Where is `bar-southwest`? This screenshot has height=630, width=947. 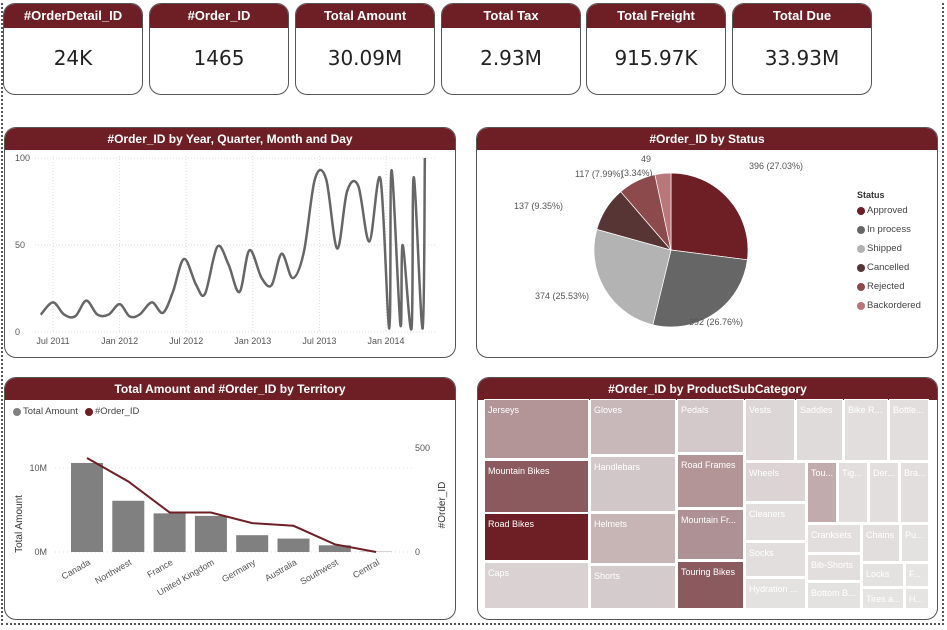
bar-southwest is located at coordinates (334, 548).